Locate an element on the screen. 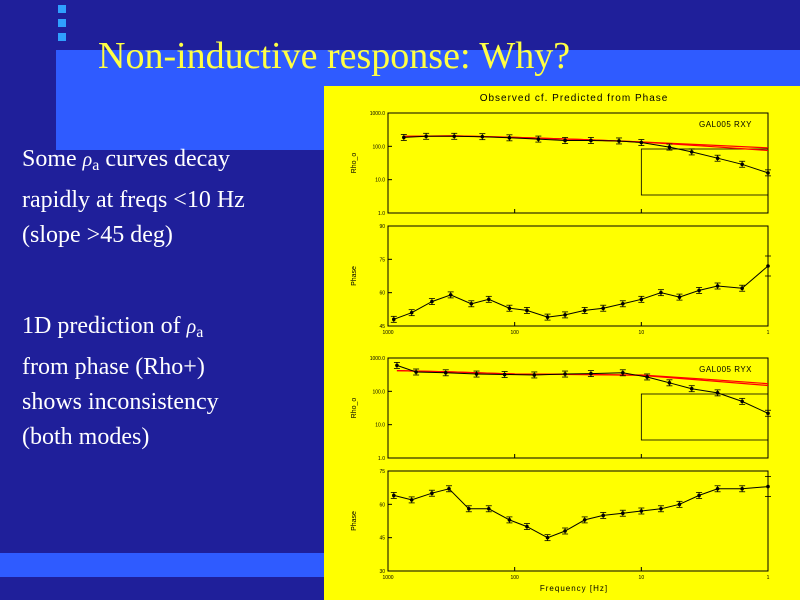 The width and height of the screenshot is (800, 600). text-line: rapidly at freqs <10 Hz is located at coordinates (133, 200).